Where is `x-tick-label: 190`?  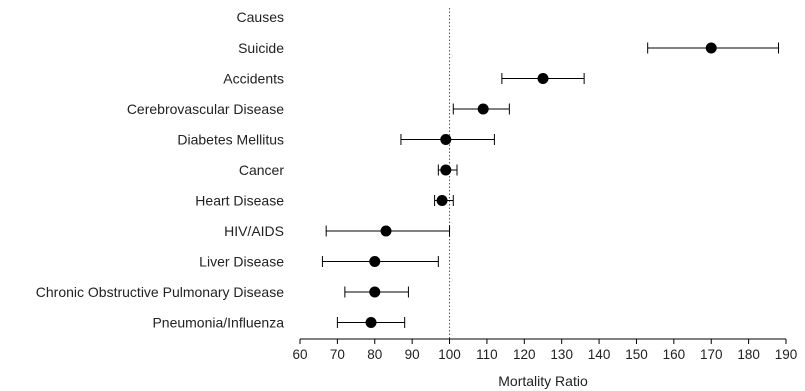 x-tick-label: 190 is located at coordinates (786, 354).